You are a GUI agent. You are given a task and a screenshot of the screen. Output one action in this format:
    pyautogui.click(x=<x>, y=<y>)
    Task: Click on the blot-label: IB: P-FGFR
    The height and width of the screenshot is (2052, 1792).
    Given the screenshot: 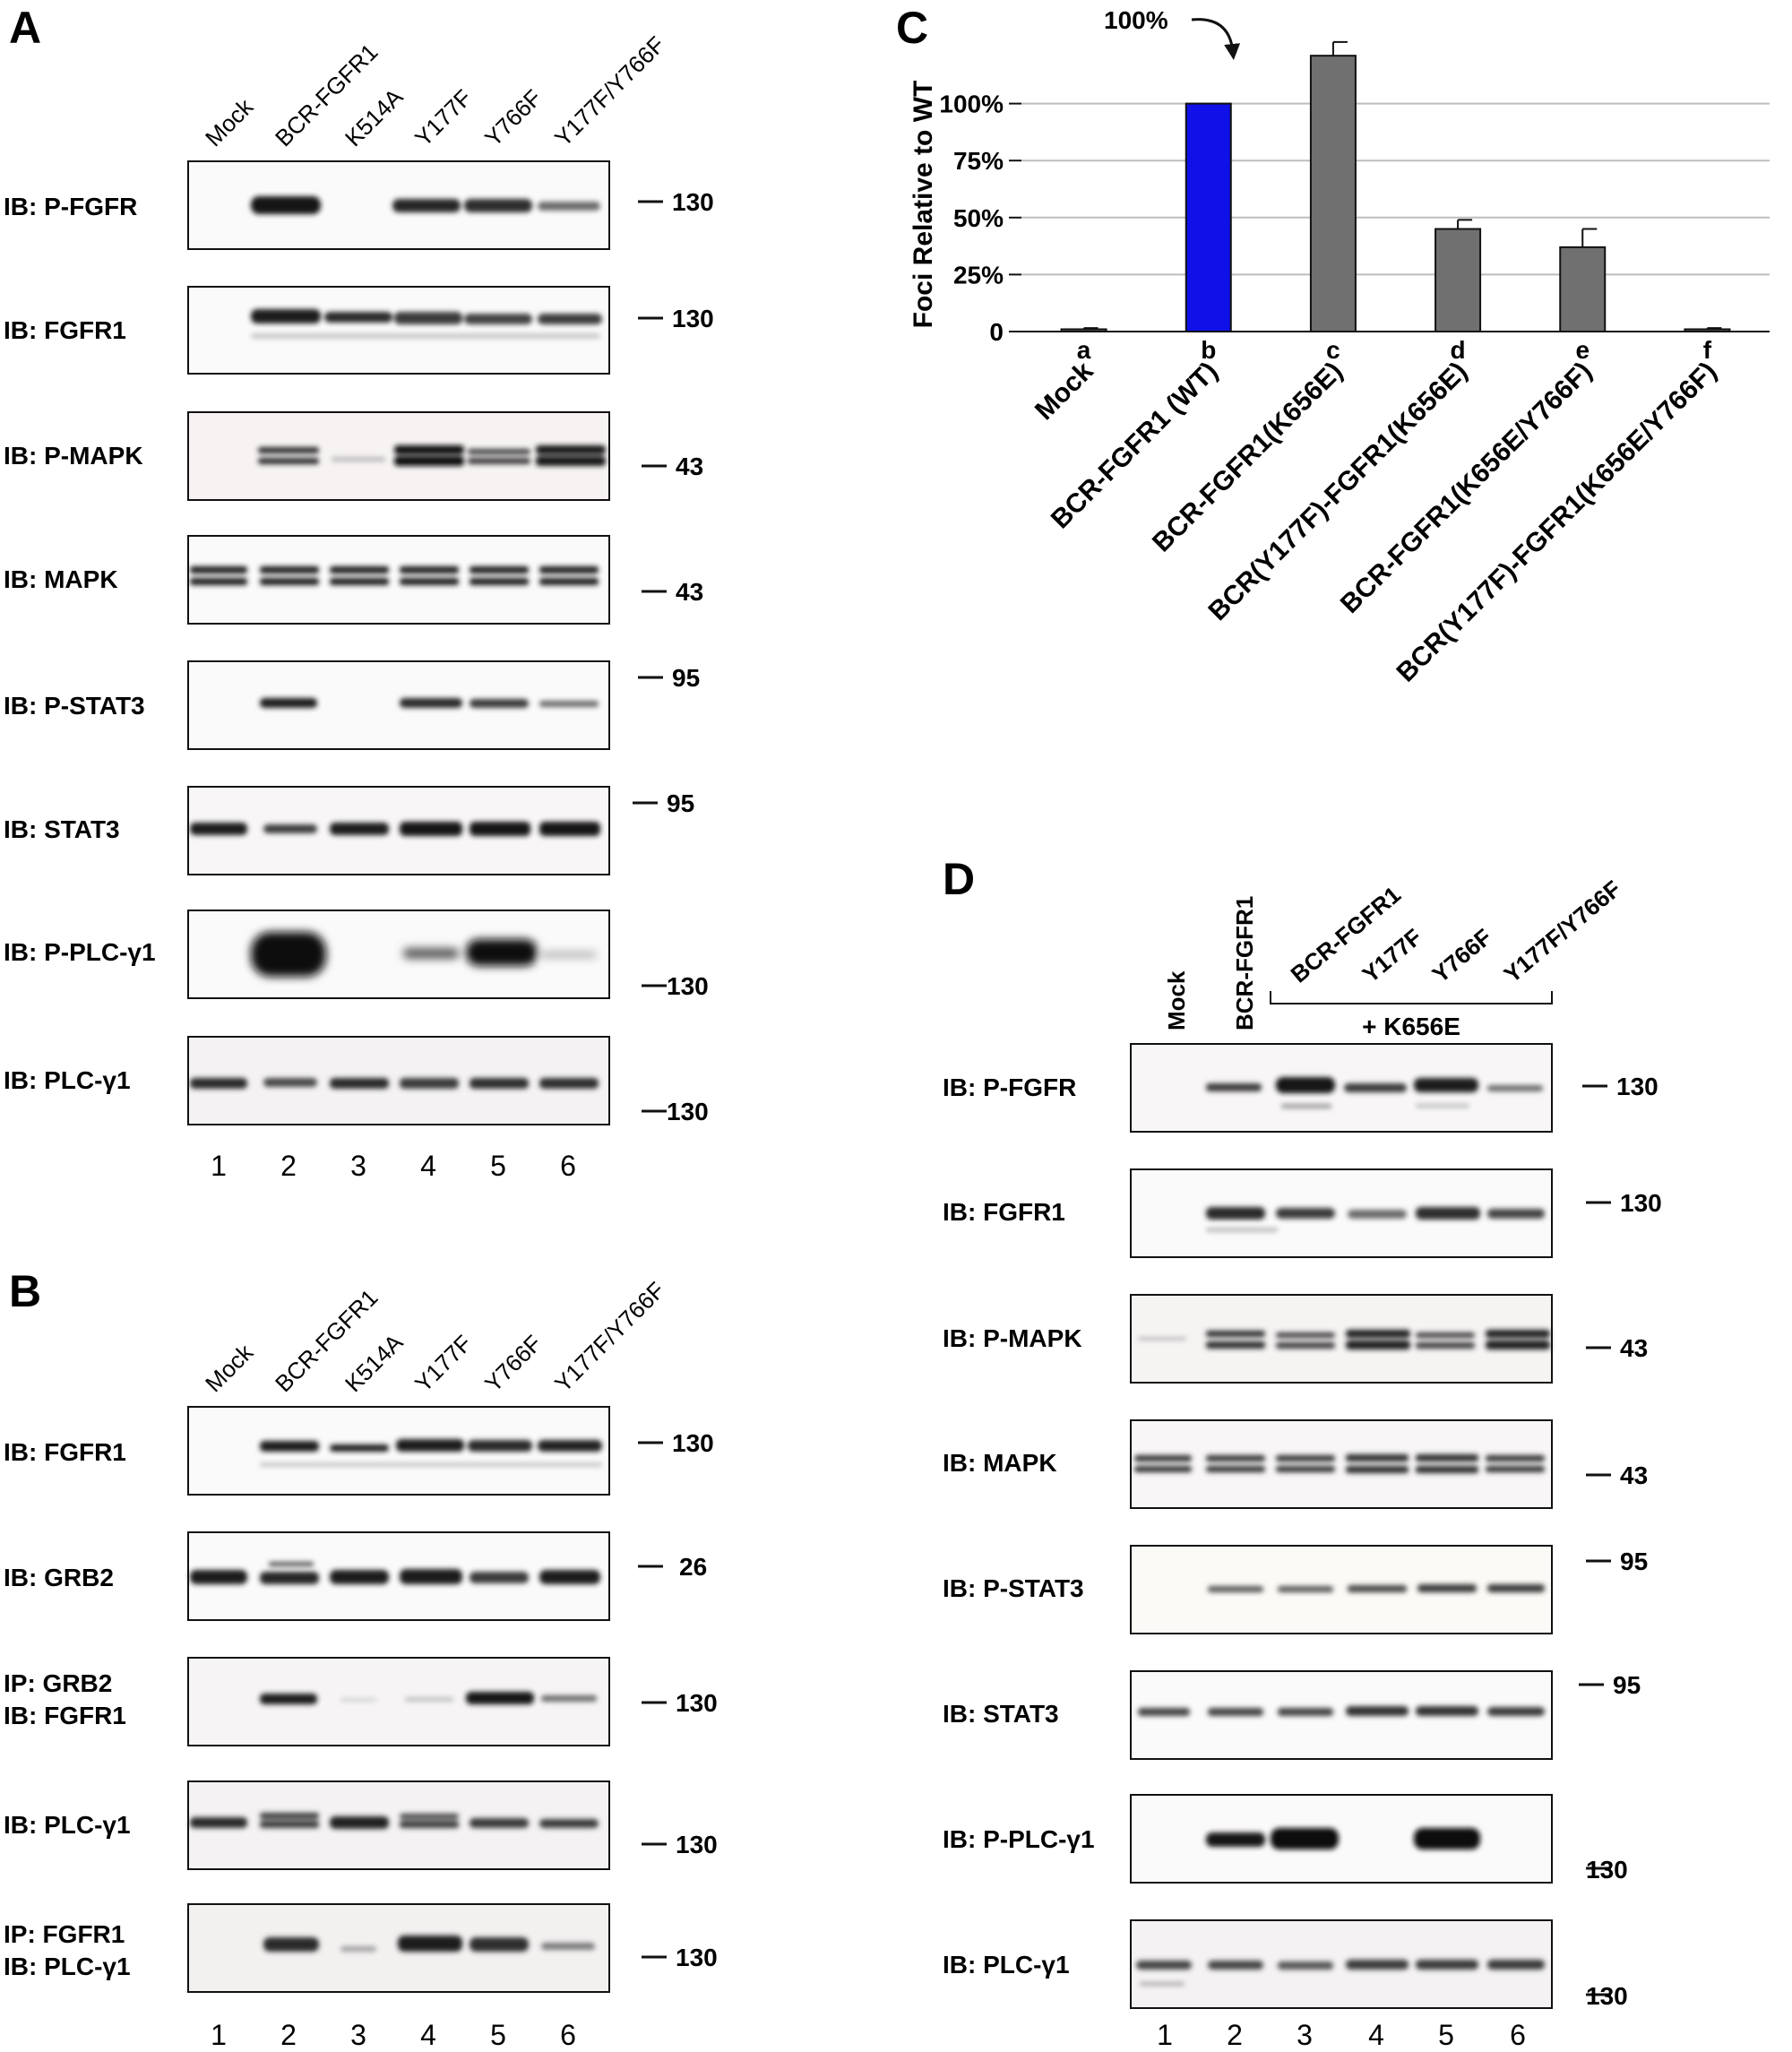 What is the action you would take?
    pyautogui.click(x=71, y=207)
    